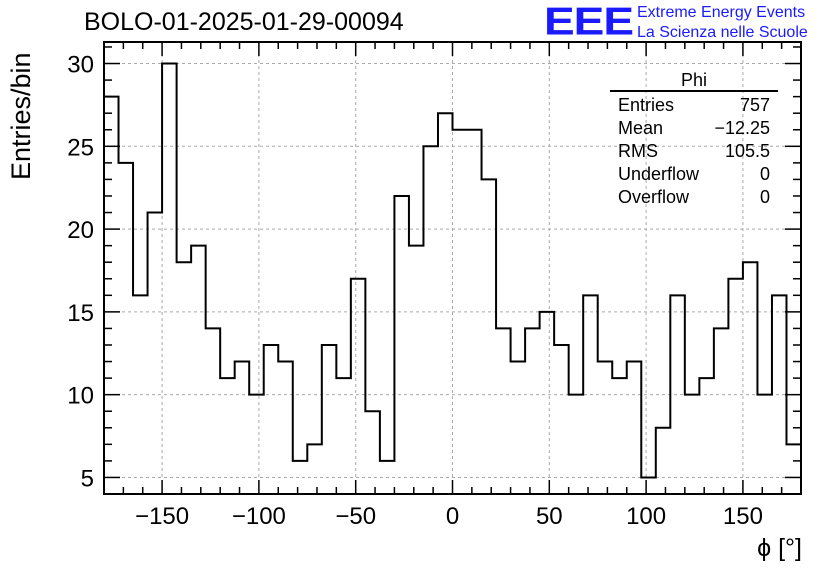 This screenshot has width=836, height=572. Describe the element at coordinates (694, 197) in the screenshot. I see `stats-row-overflow: Overflow 0` at that location.